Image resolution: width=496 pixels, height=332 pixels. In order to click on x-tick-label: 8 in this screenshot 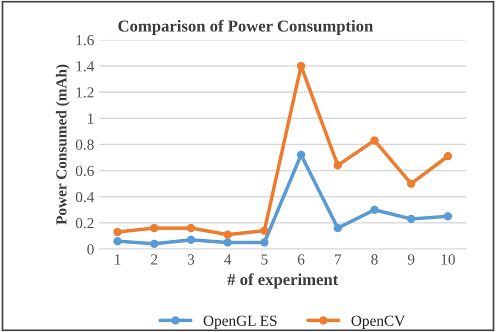, I will do `click(374, 259)`.